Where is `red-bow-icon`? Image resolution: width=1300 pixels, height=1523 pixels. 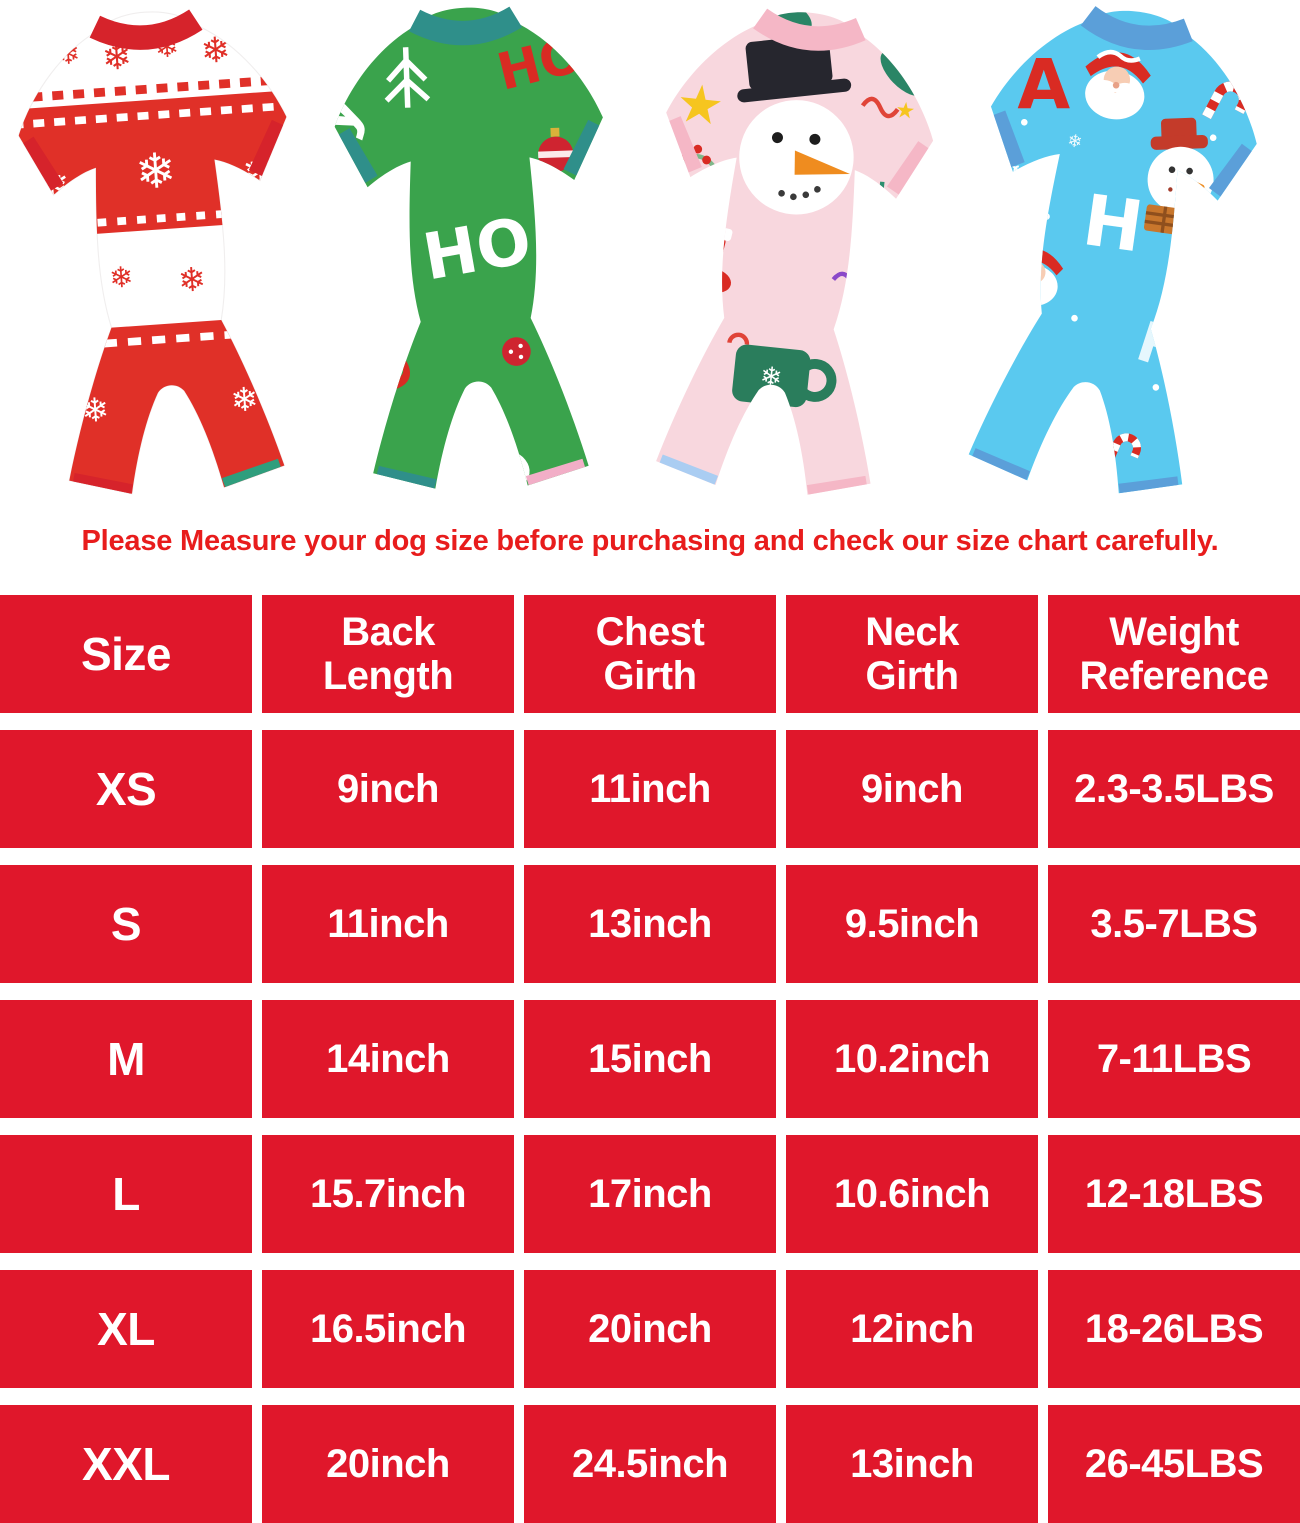 red-bow-icon is located at coordinates (1254, 54).